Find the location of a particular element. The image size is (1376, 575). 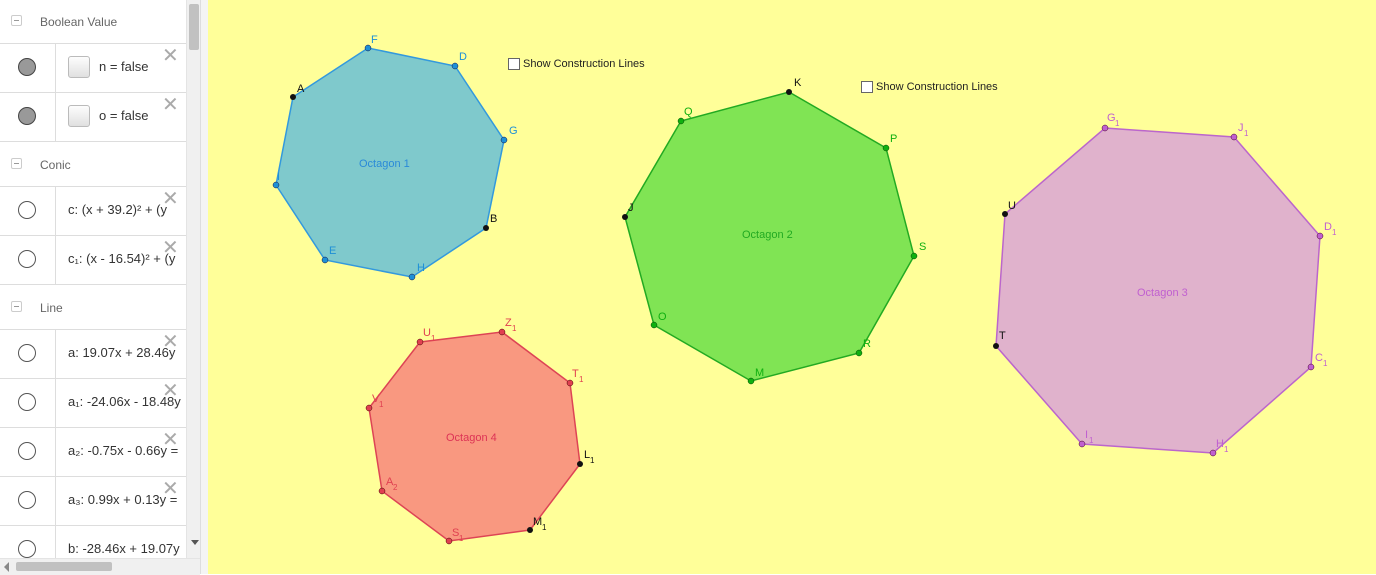

algebra-row-o: o = false ✕ is located at coordinates (93, 117).